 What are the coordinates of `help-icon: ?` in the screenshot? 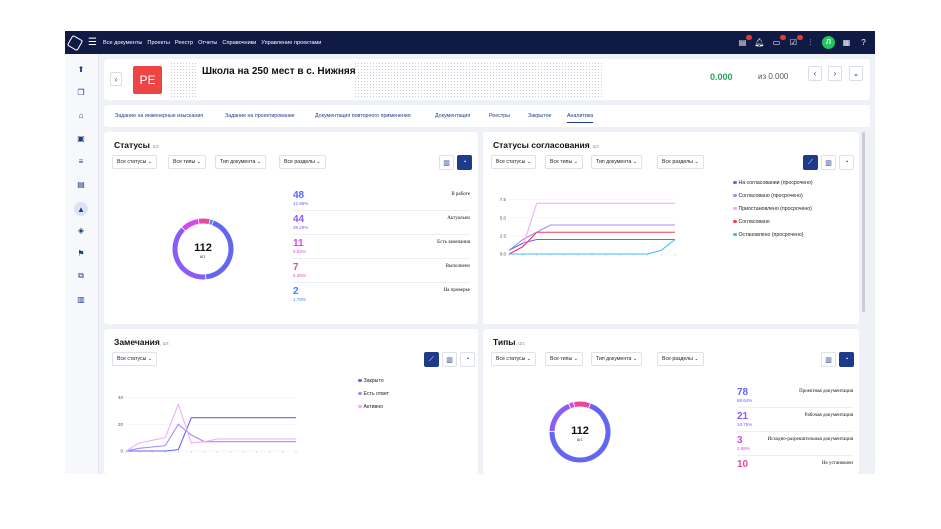 It's located at (863, 42).